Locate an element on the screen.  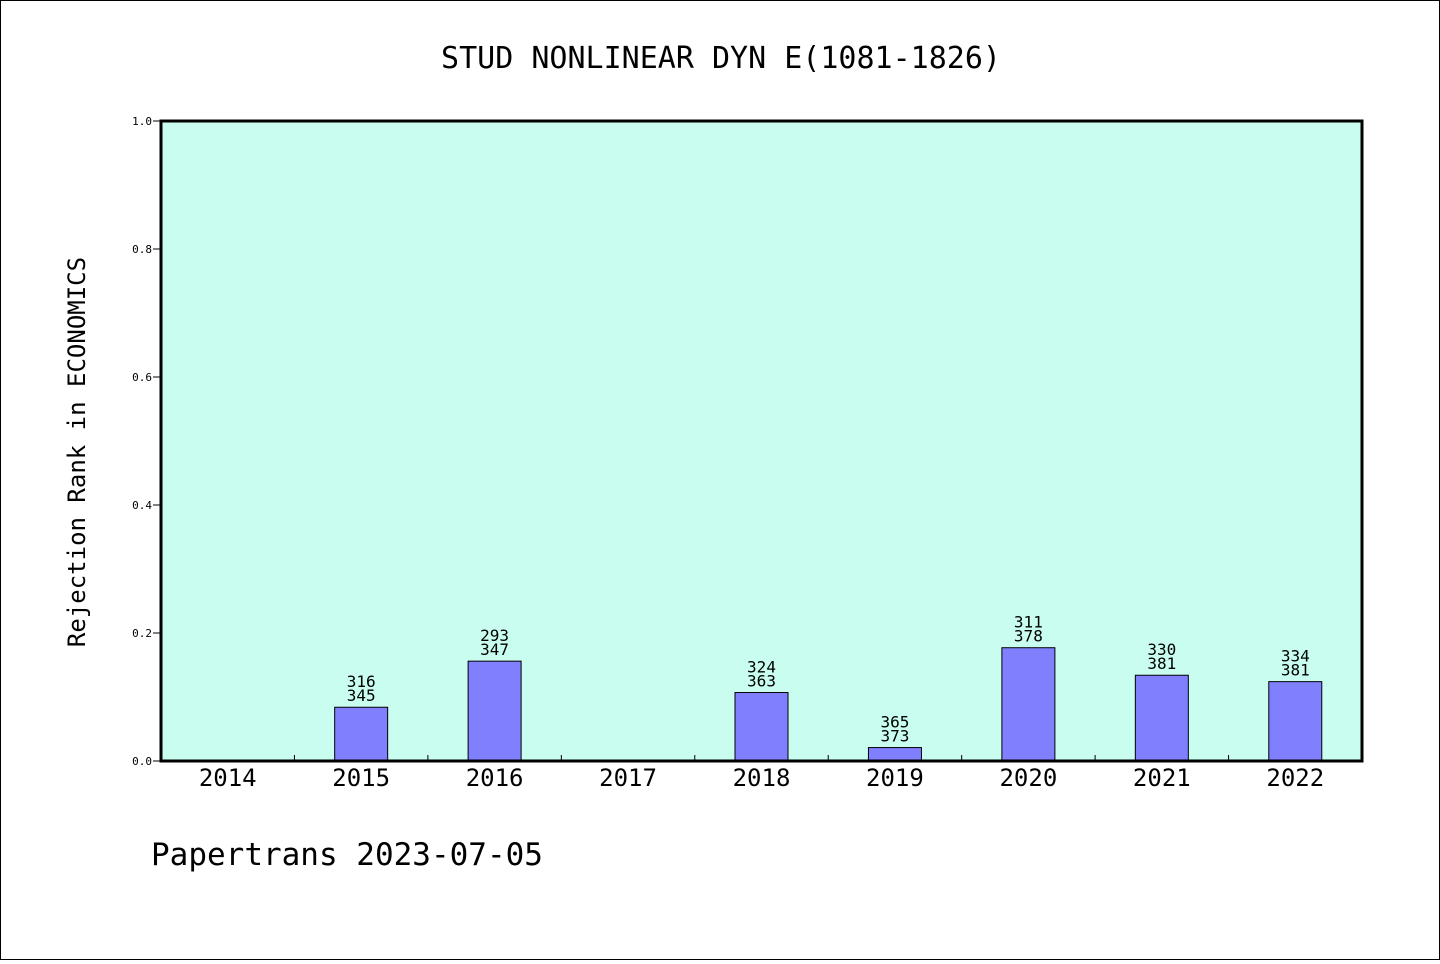
bar-2019 is located at coordinates (894, 754).